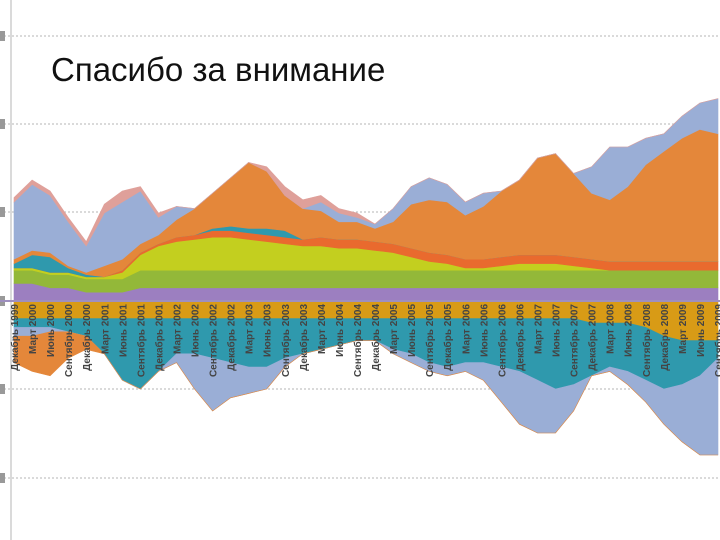  Describe the element at coordinates (502, 340) in the screenshot. I see `x-tick-label: Сентябрь 2006` at that location.